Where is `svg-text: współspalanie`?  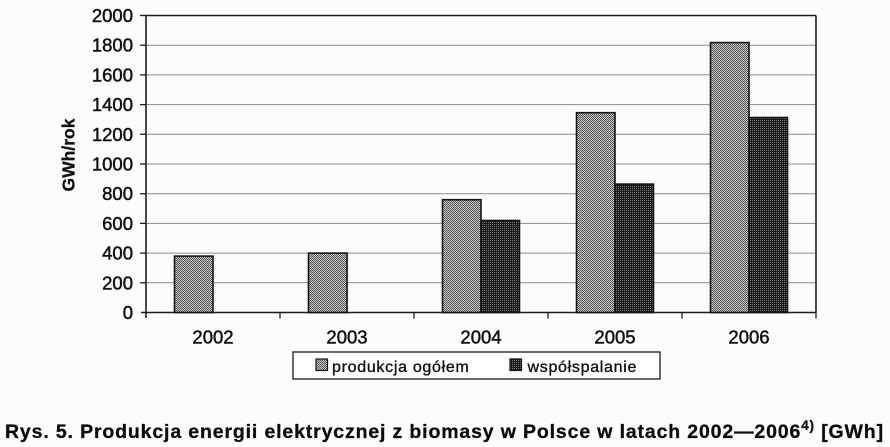 svg-text: współspalanie is located at coordinates (582, 367).